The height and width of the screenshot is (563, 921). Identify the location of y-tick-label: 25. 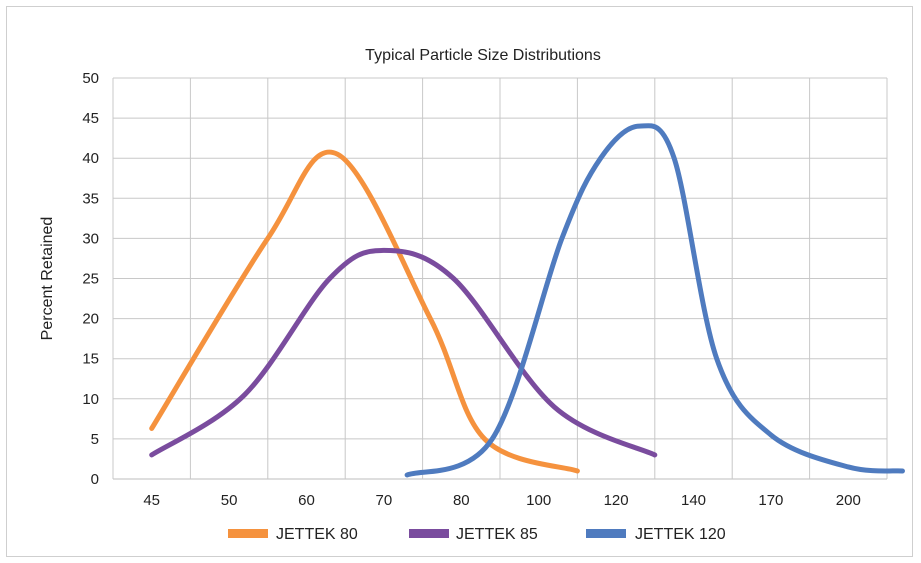
(90, 279).